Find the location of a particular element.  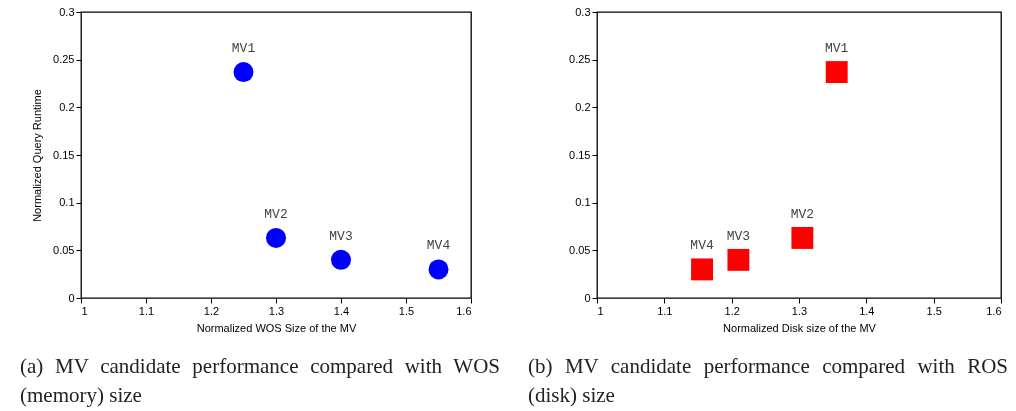

x-axis-title: Normalized WOS Size of the MV is located at coordinates (276, 327).